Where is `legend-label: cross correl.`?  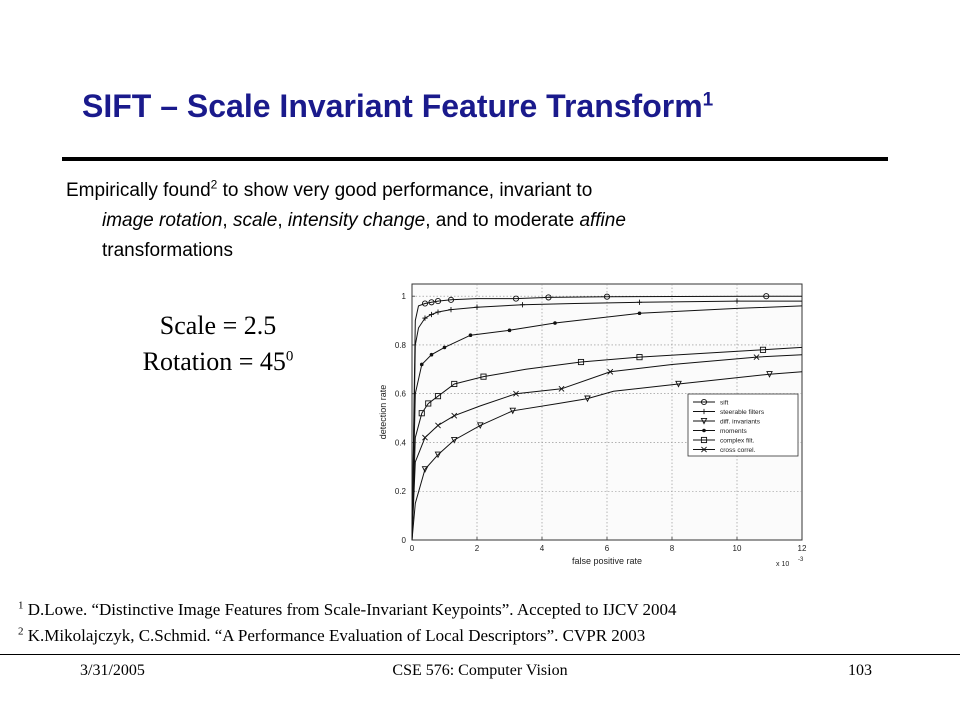 legend-label: cross correl. is located at coordinates (738, 450).